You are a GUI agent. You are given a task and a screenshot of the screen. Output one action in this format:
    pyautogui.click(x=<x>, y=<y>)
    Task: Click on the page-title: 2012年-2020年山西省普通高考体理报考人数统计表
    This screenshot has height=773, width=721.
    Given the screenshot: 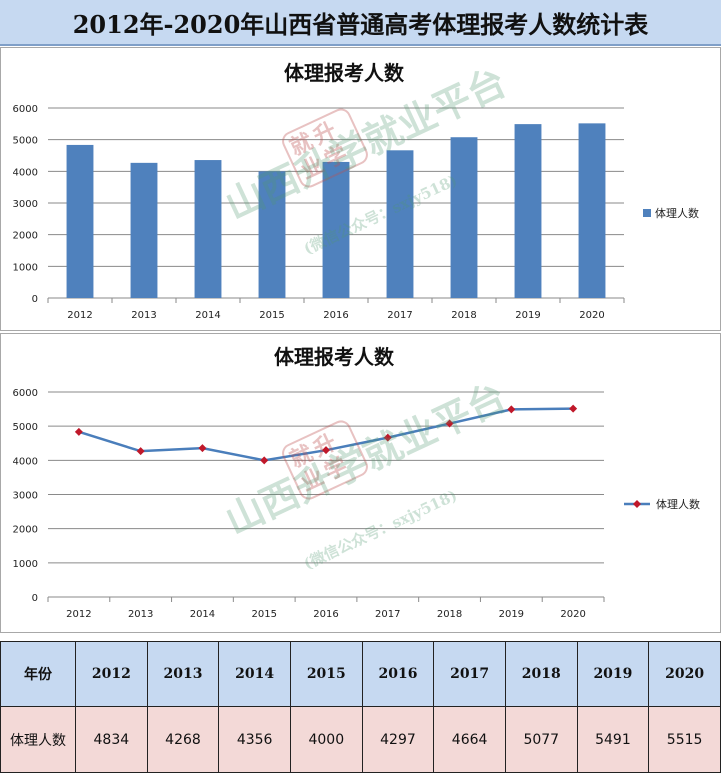 What is the action you would take?
    pyautogui.click(x=360, y=23)
    